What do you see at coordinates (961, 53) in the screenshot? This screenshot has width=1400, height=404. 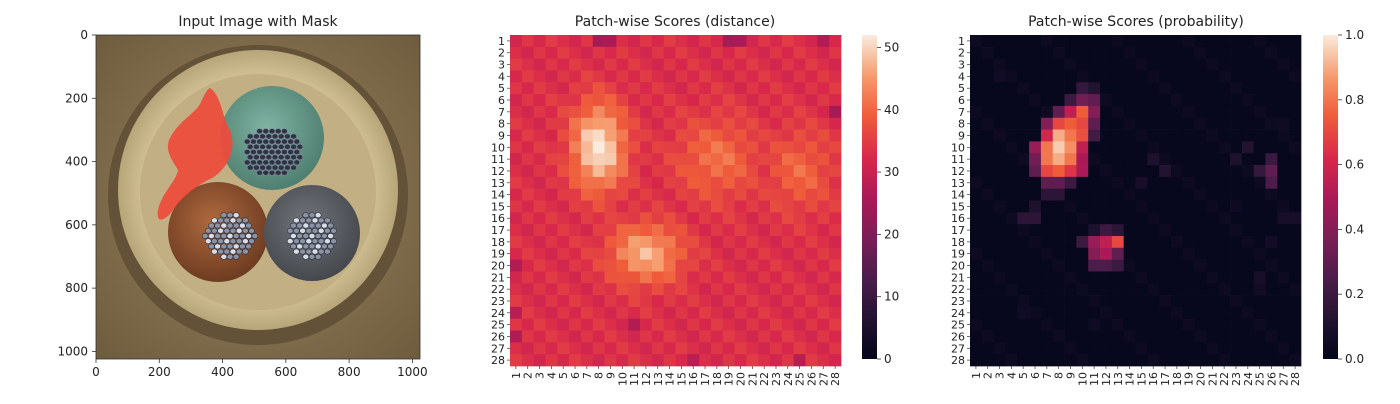 I see `probability-row-label: 2` at bounding box center [961, 53].